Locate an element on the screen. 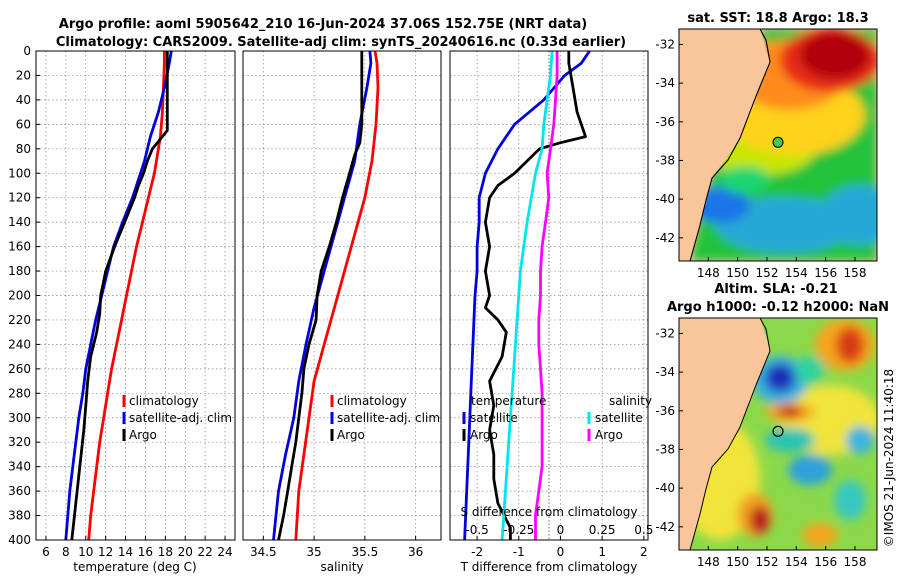  legend-climatology-label: climatology is located at coordinates (372, 401).